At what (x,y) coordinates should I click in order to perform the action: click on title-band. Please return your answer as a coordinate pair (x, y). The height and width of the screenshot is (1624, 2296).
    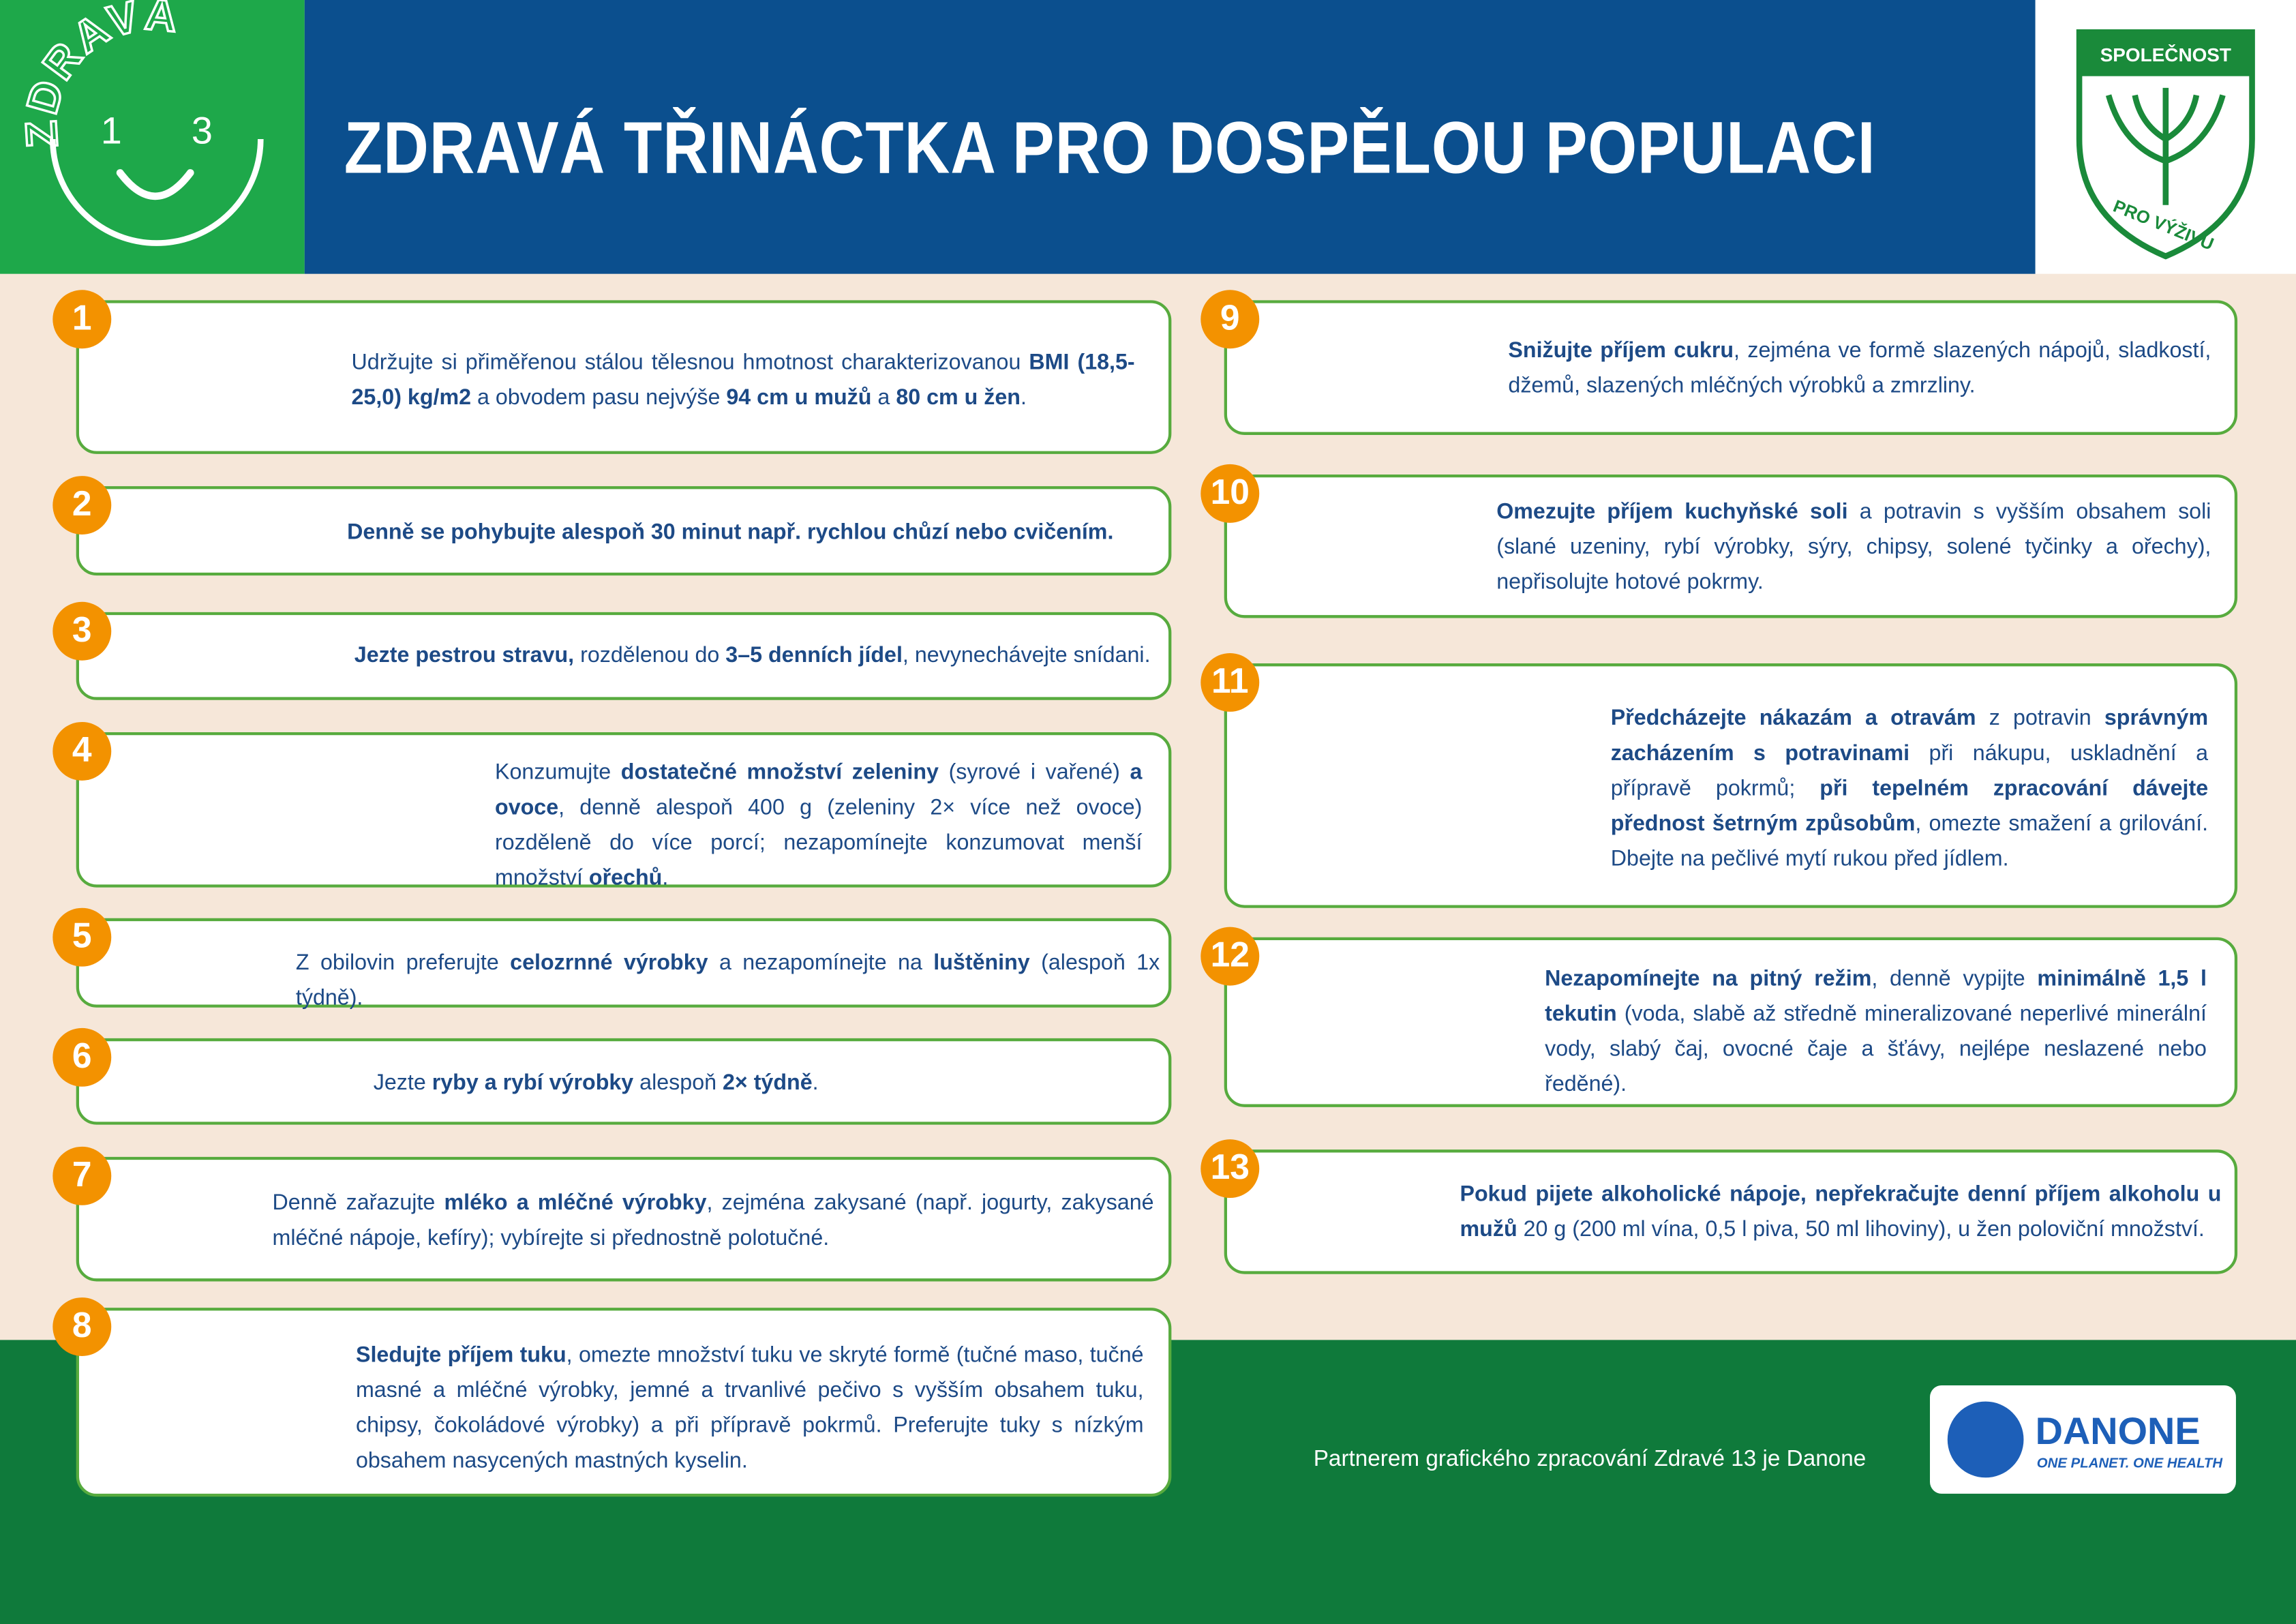
    Looking at the image, I should click on (1170, 137).